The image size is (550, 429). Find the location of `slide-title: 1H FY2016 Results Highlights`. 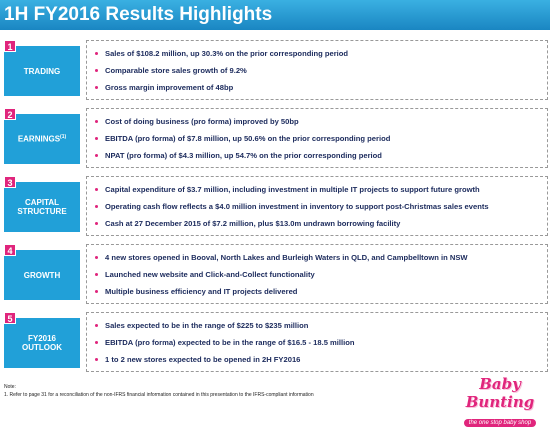

slide-title: 1H FY2016 Results Highlights is located at coordinates (275, 15).